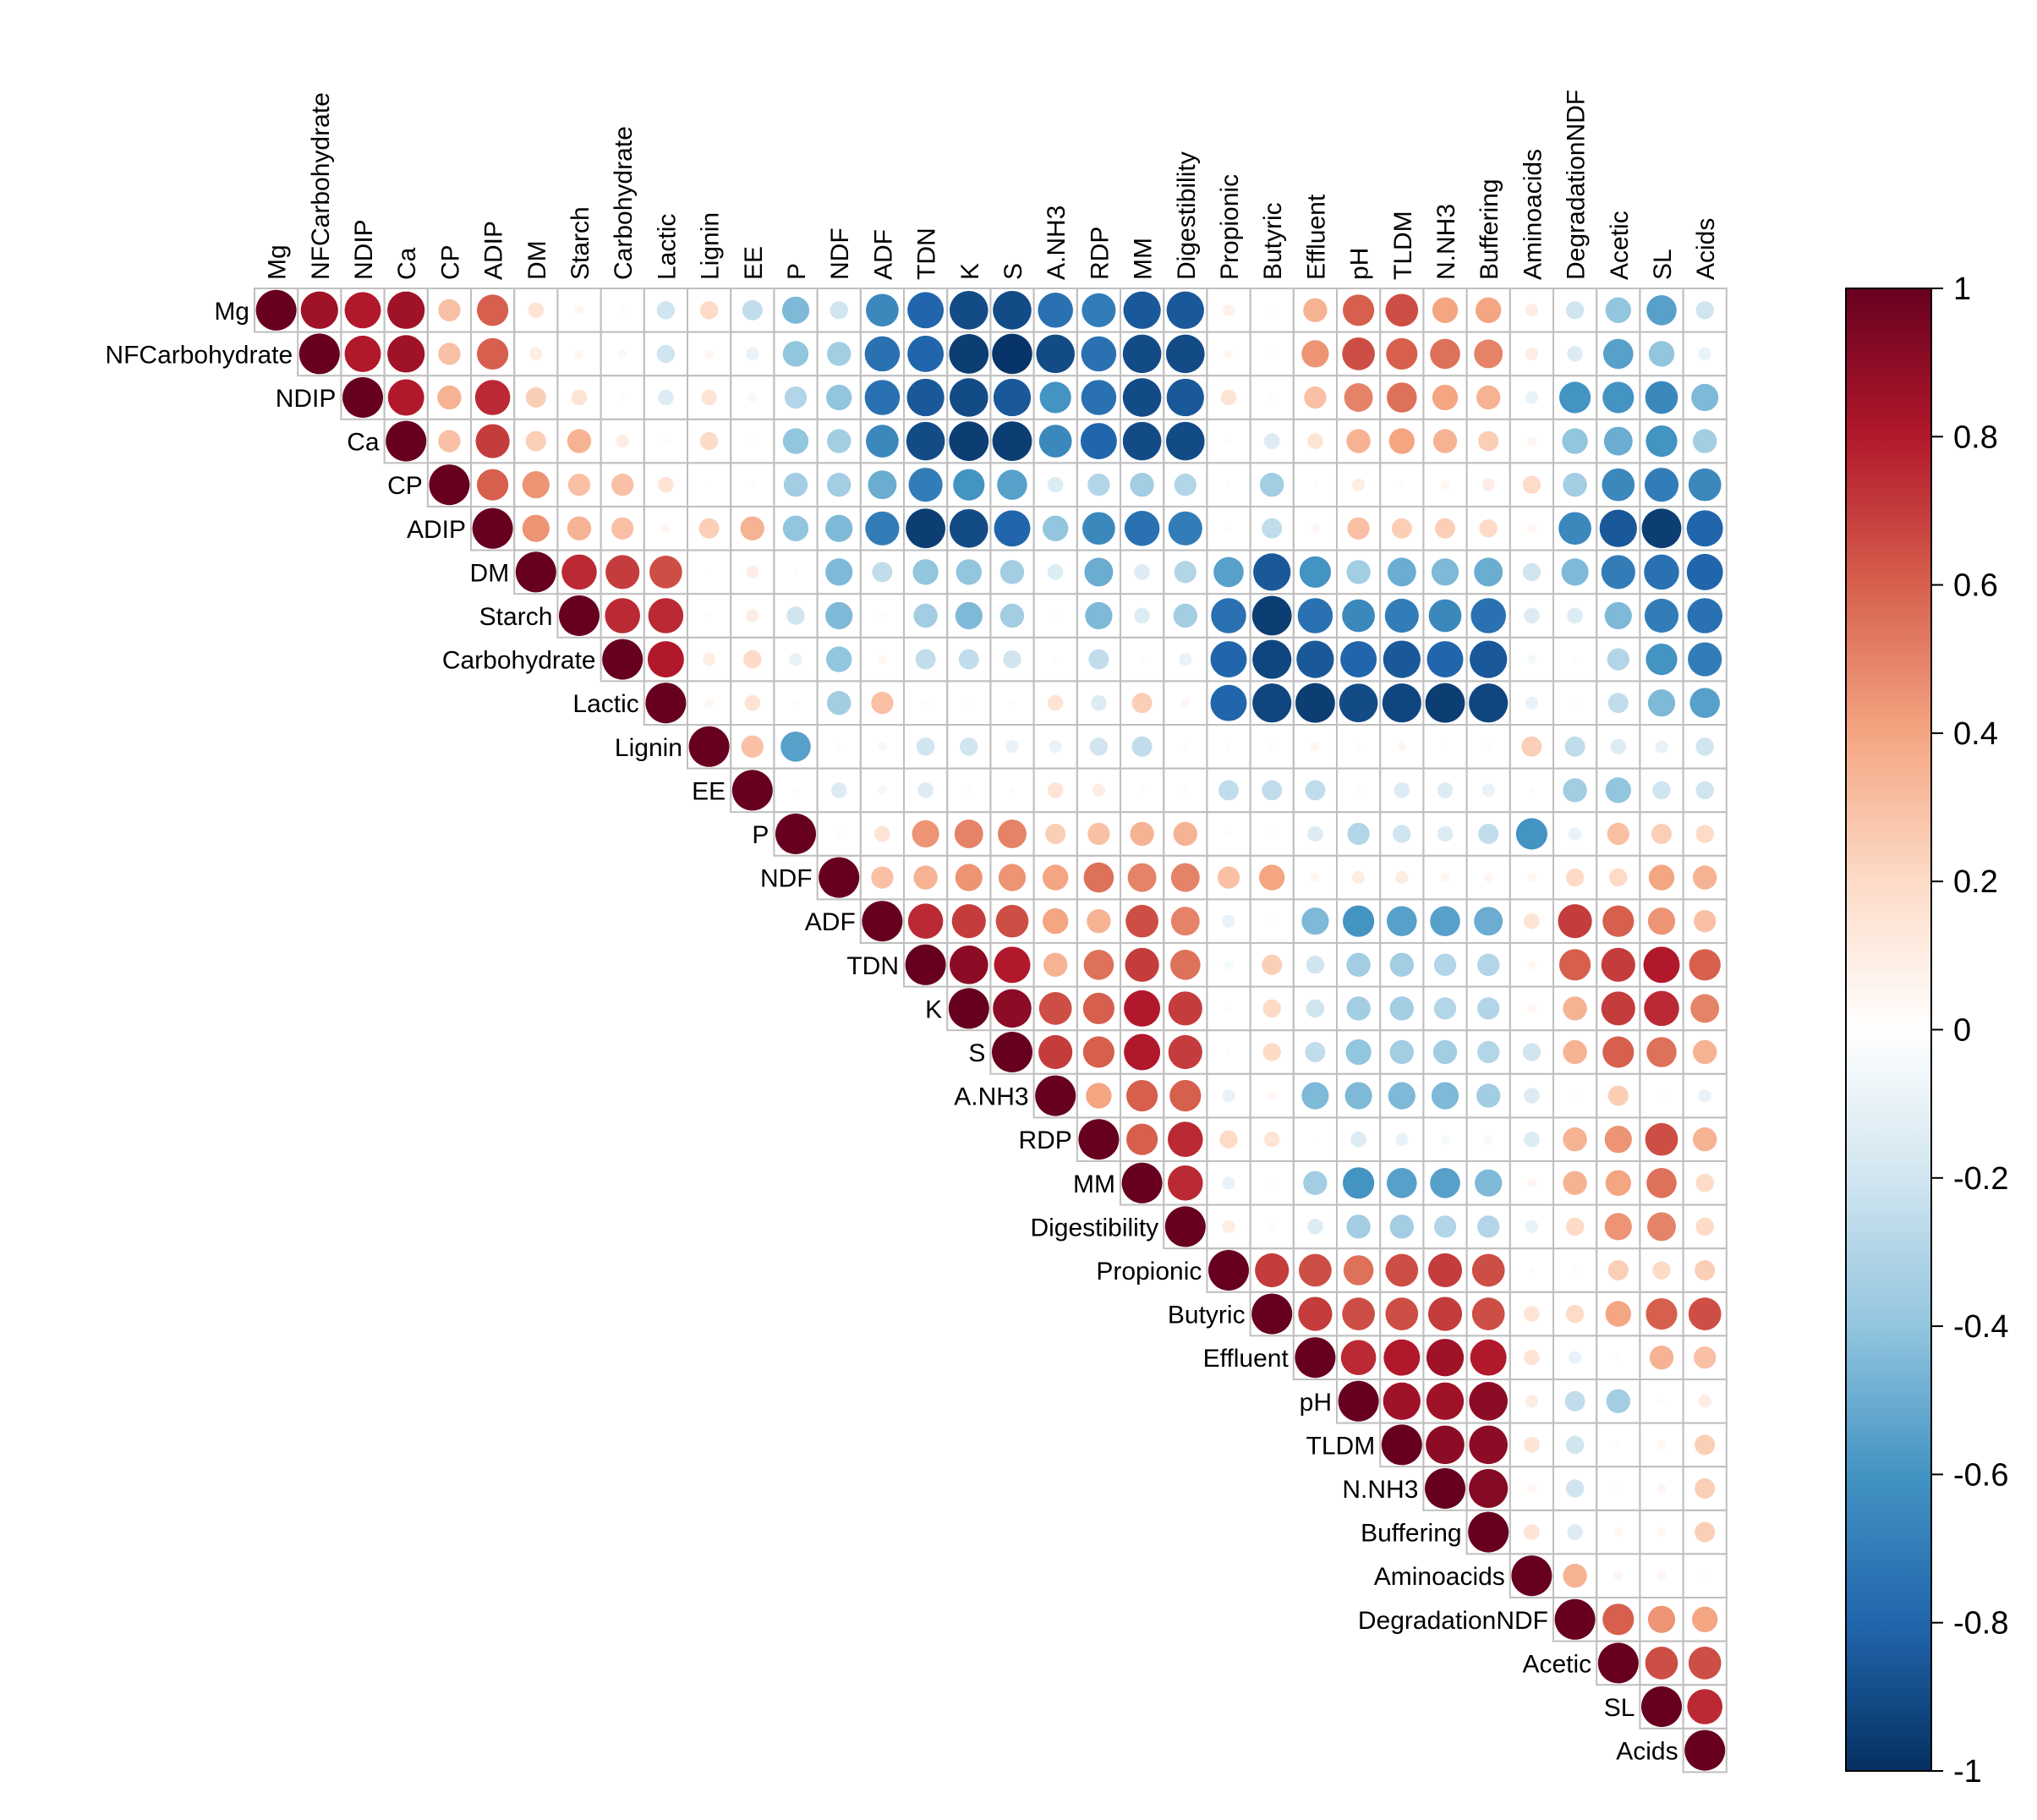  I want to click on corr-circle-nfcarbohydrate-ndip, so click(363, 353).